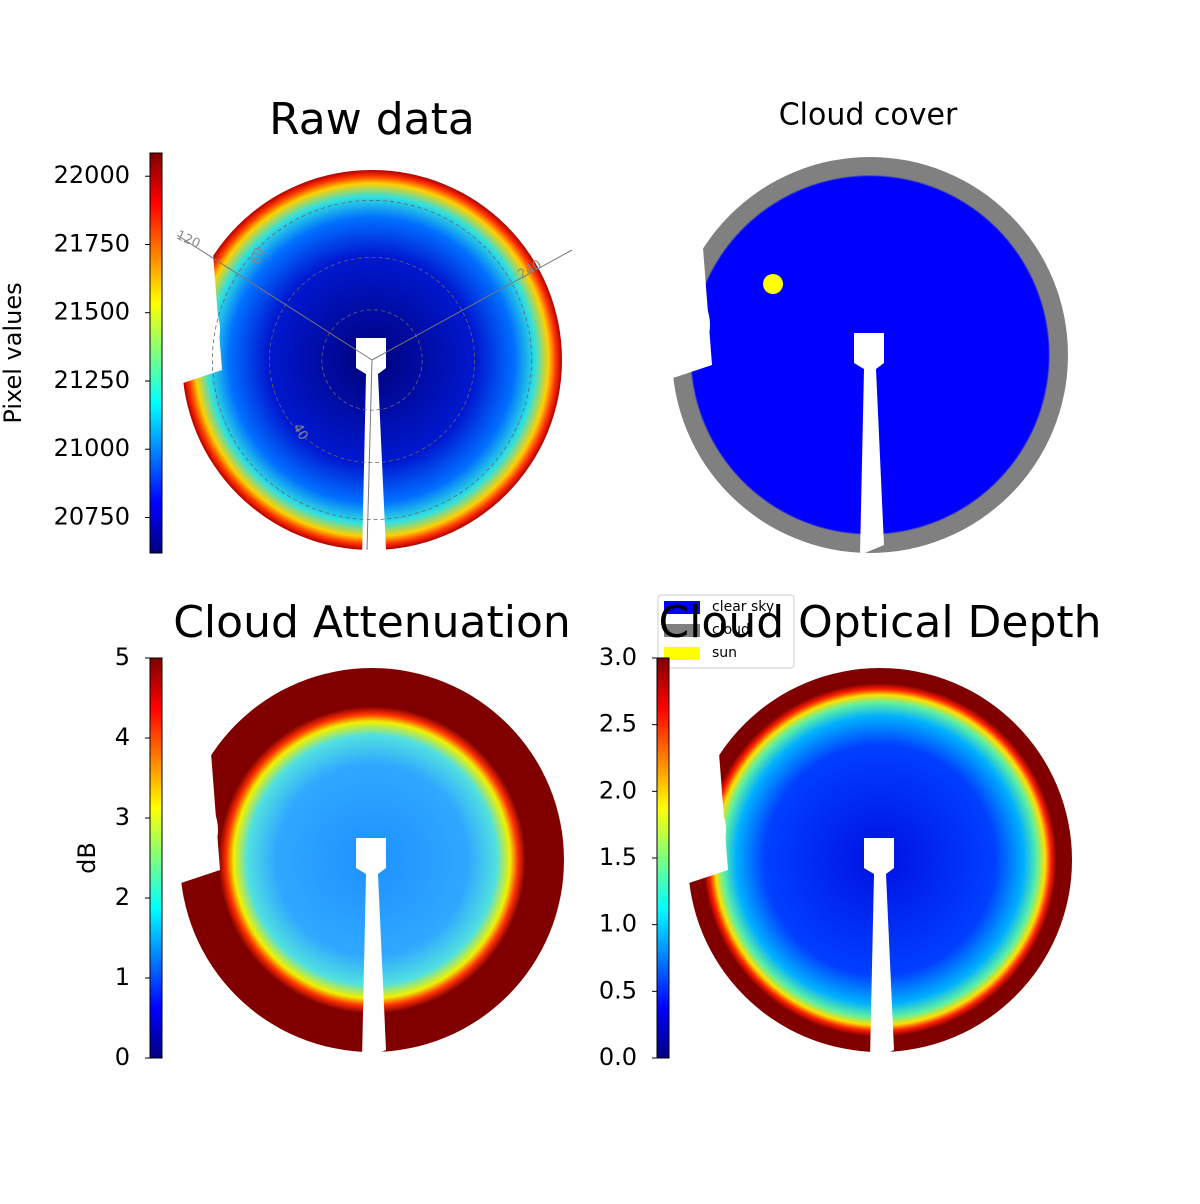 Image resolution: width=1200 pixels, height=1204 pixels. Describe the element at coordinates (731, 630) in the screenshot. I see `legend-label: cloud` at that location.